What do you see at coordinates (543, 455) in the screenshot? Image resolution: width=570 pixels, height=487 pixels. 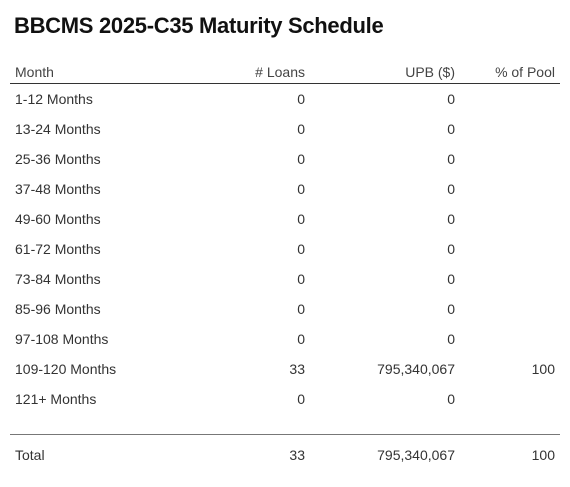 I see `total-pool: 100` at bounding box center [543, 455].